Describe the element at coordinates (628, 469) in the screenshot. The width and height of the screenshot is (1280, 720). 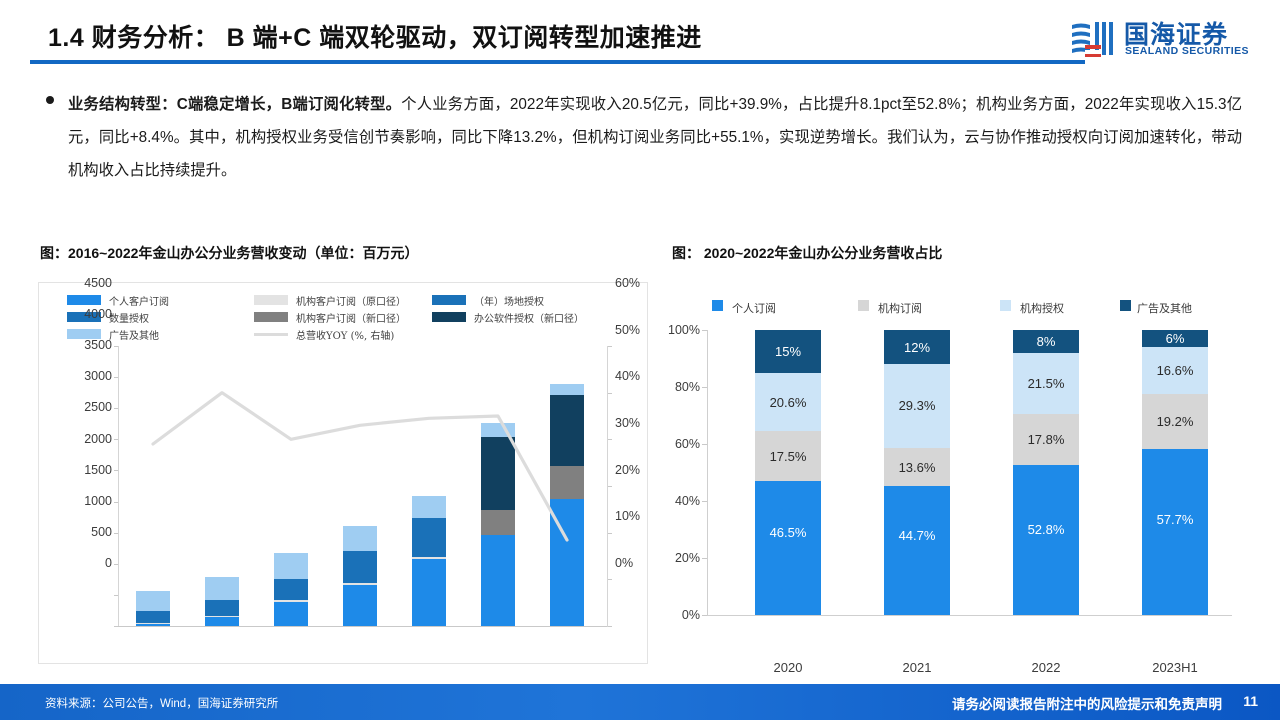
I see `y2tick-20: 20%` at that location.